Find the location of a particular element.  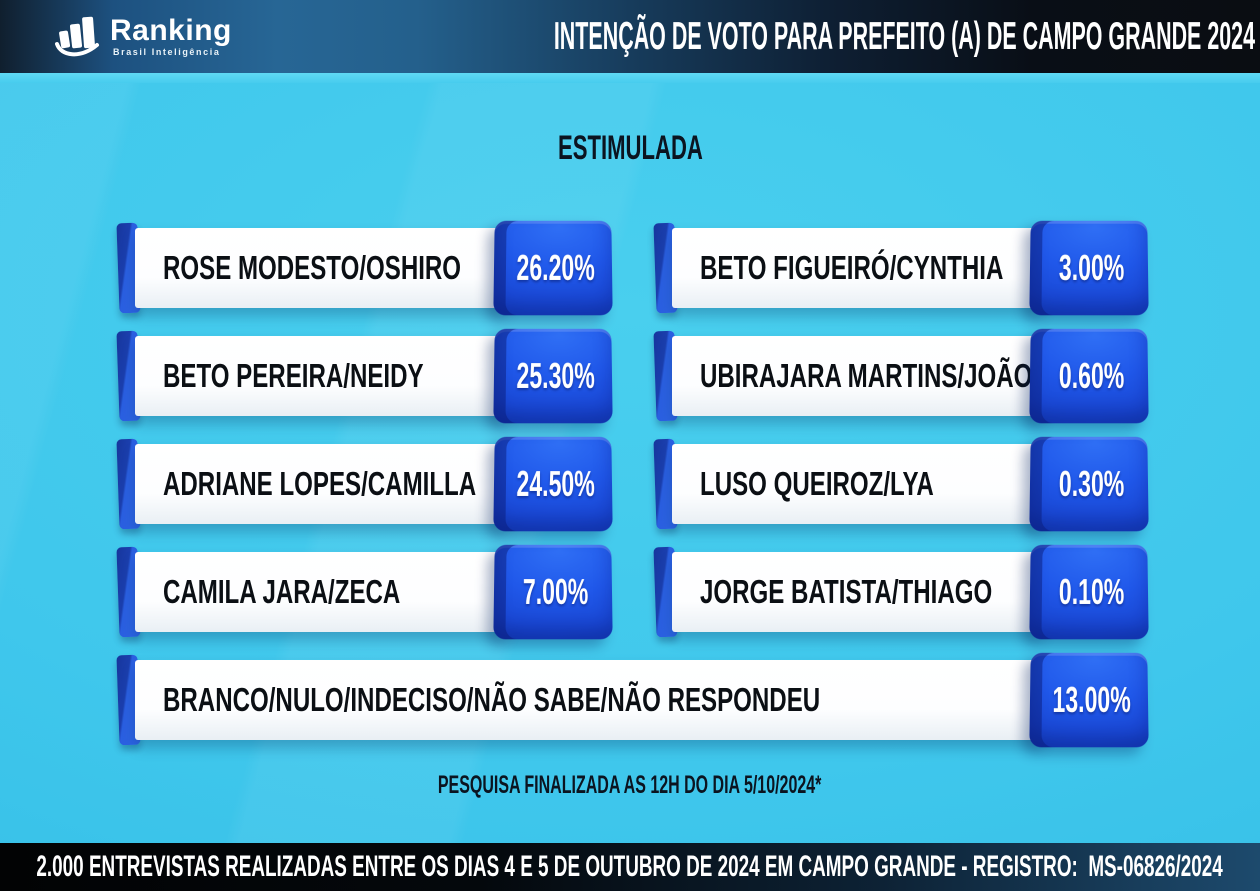

candidate-card: LUSO QUEIROZ/LYA is located at coordinates (857, 484).